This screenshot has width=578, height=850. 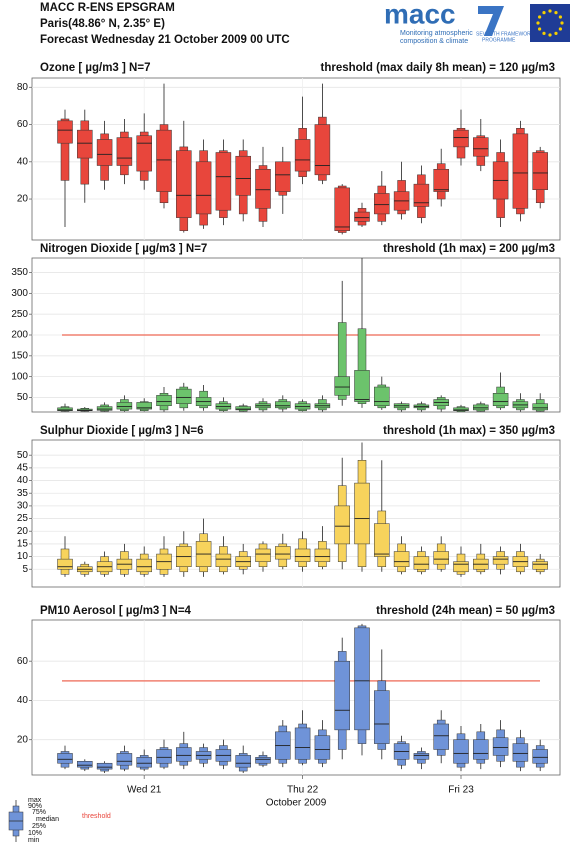 I want to click on y-tick-label: 30, so click(x=23, y=506).